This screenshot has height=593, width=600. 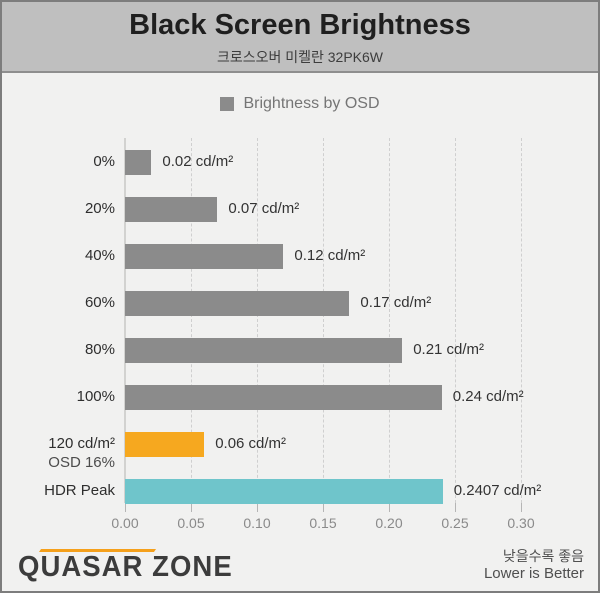 What do you see at coordinates (198, 161) in the screenshot?
I see `bar-value-label: 0.02 cd/m²` at bounding box center [198, 161].